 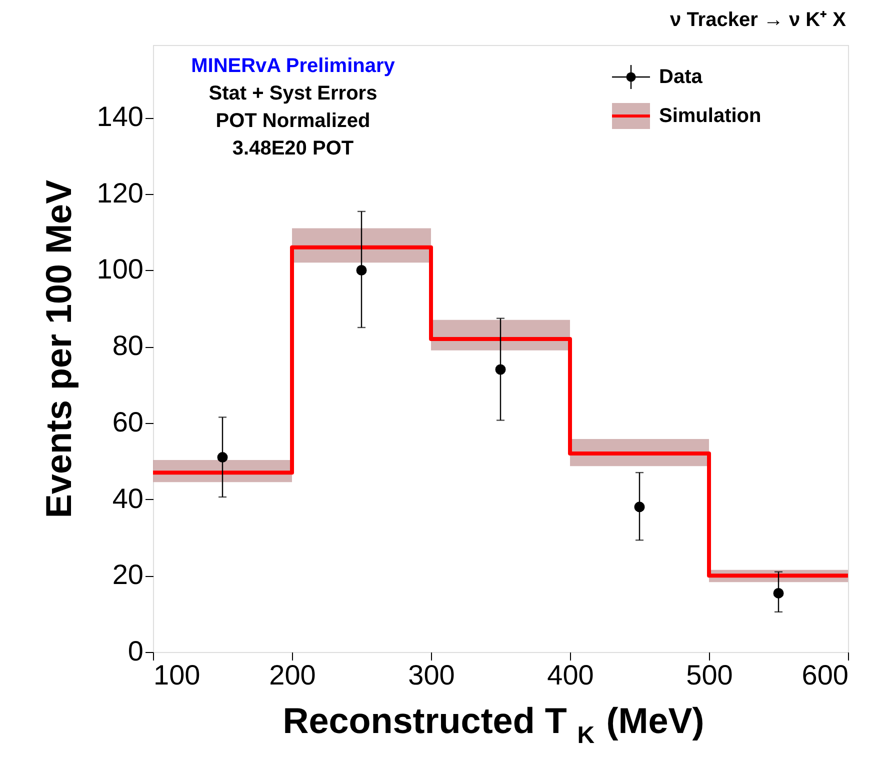 What do you see at coordinates (710, 116) in the screenshot?
I see `legend-label: Simulation` at bounding box center [710, 116].